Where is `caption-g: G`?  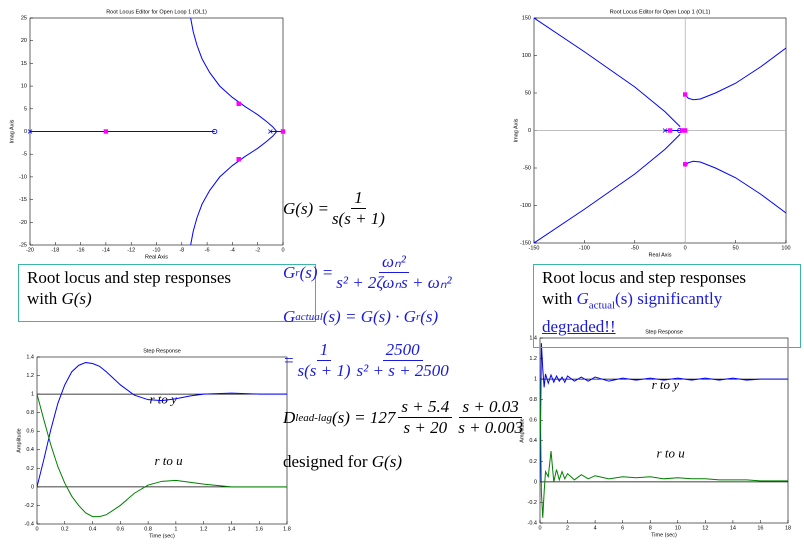 caption-g: G is located at coordinates (582, 298).